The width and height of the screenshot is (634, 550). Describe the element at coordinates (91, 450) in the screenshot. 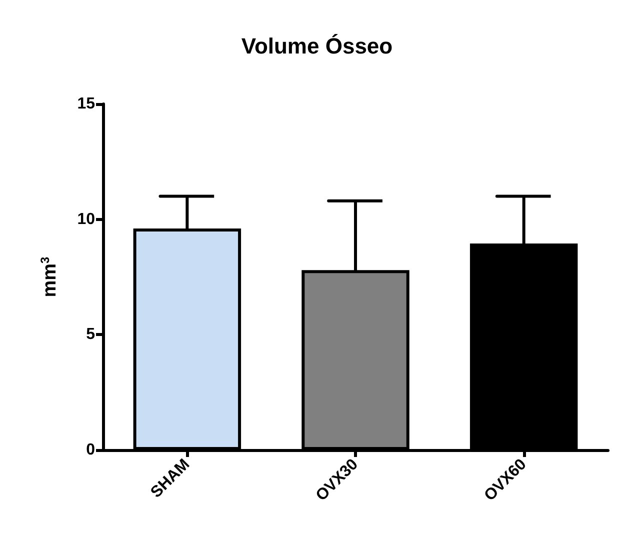

I see `y-tick-label: 0` at that location.